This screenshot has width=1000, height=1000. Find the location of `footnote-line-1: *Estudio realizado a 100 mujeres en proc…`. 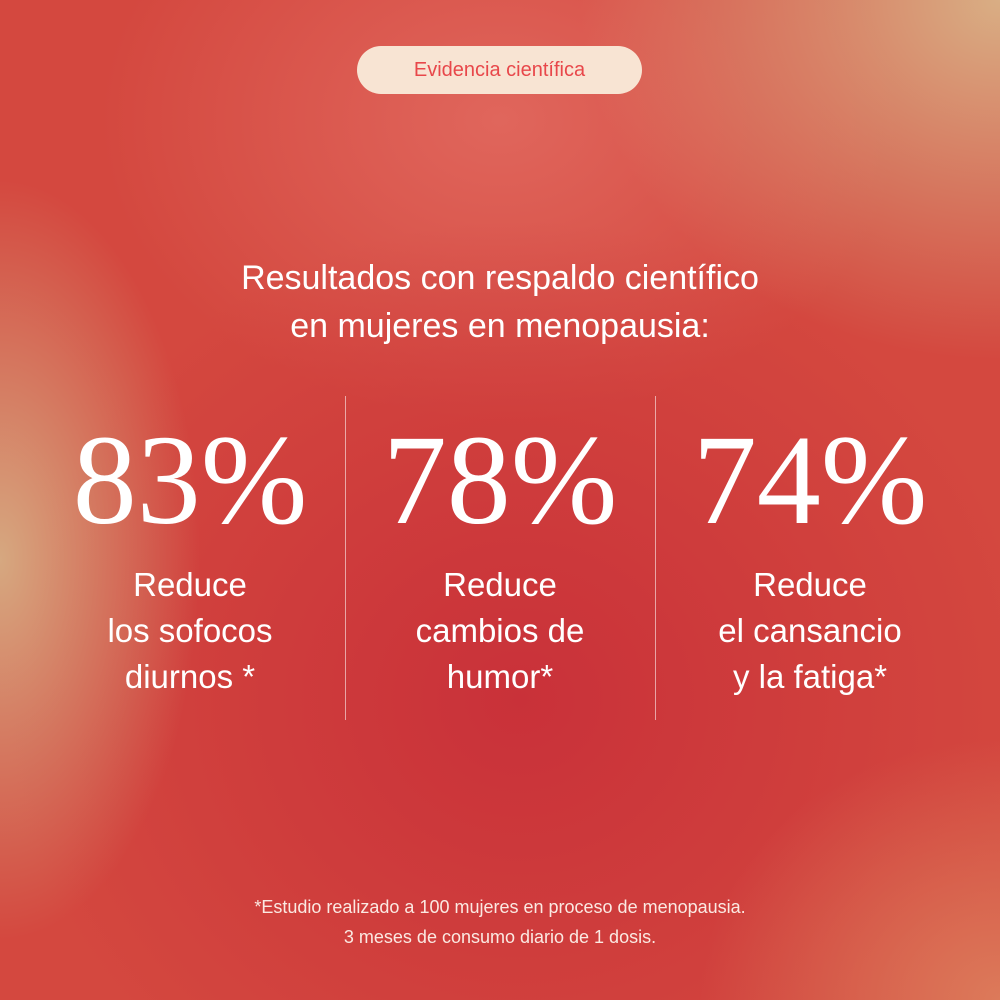

footnote-line-1: *Estudio realizado a 100 mujeres en proc… is located at coordinates (500, 907).